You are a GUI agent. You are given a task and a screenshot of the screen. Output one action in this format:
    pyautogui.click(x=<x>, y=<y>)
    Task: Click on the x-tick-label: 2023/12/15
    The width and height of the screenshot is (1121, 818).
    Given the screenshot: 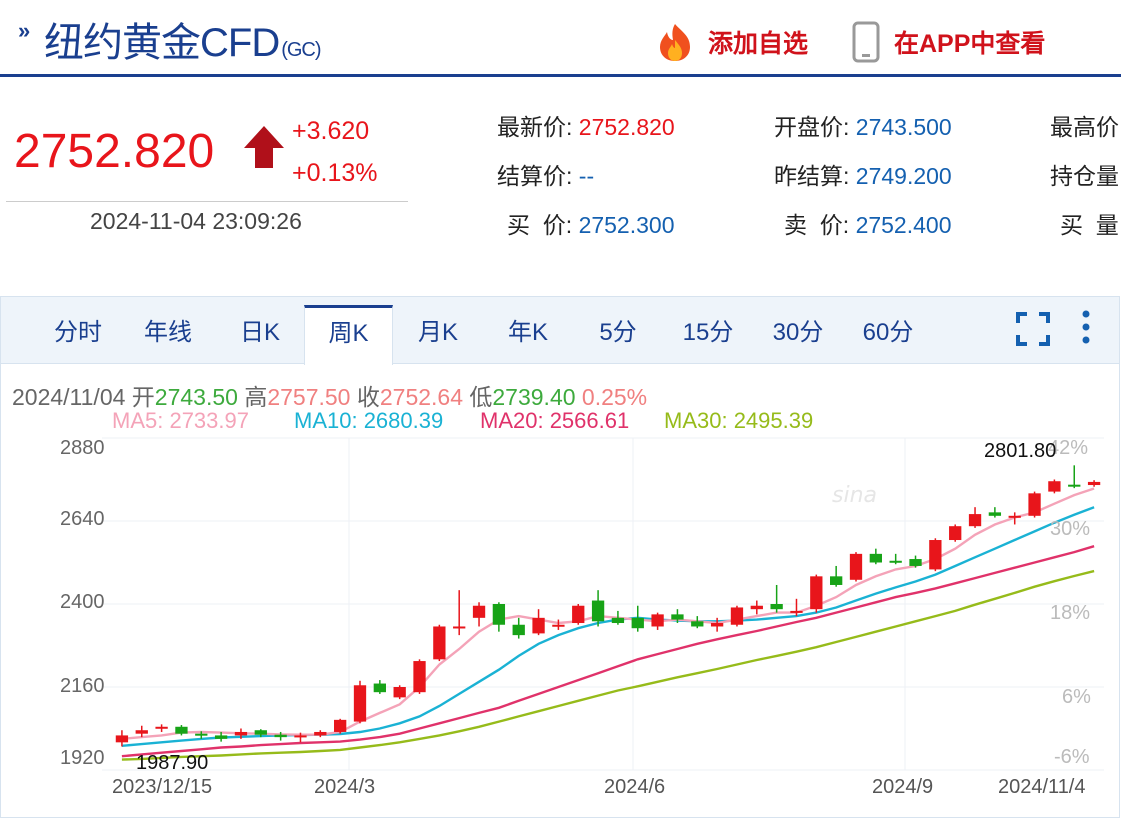 What is the action you would take?
    pyautogui.click(x=162, y=787)
    